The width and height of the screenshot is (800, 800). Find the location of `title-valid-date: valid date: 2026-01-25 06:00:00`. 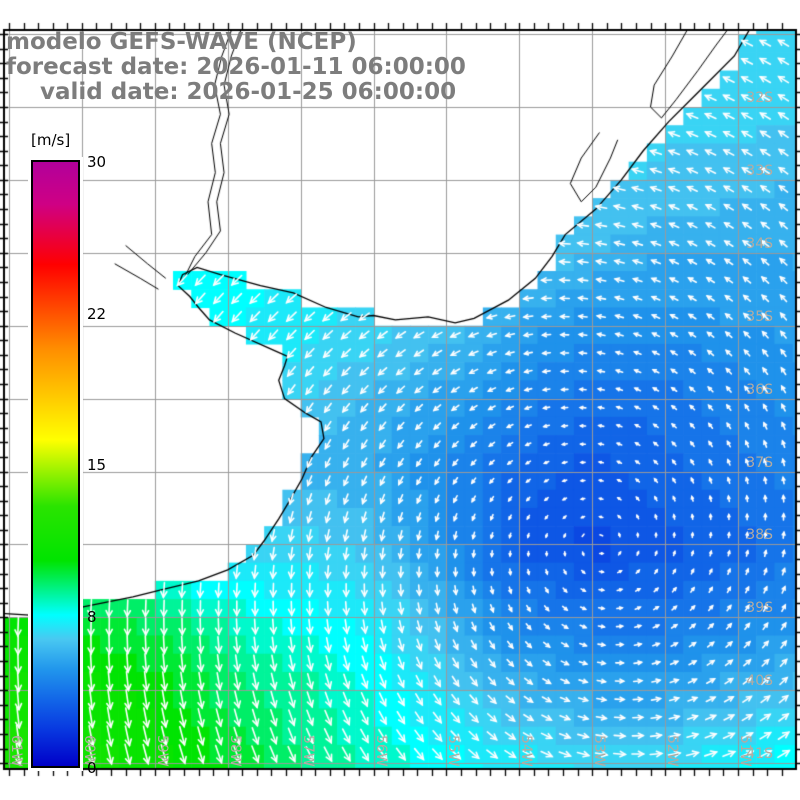

title-valid-date: valid date: 2026-01-25 06:00:00 is located at coordinates (248, 92).